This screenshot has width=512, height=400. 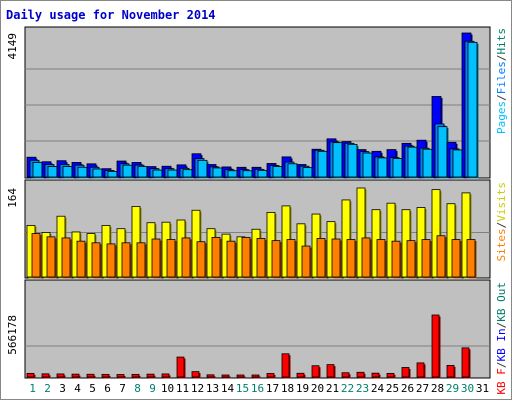 What do you see at coordinates (182, 388) in the screenshot?
I see `x-label-day-11: 11` at bounding box center [182, 388].